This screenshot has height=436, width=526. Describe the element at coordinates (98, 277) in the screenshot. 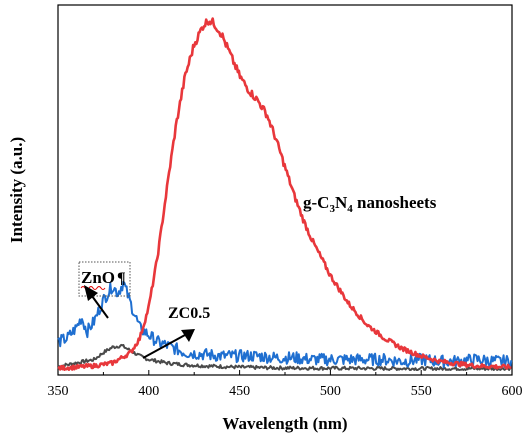

I see `zno-series-label: ZnO` at that location.